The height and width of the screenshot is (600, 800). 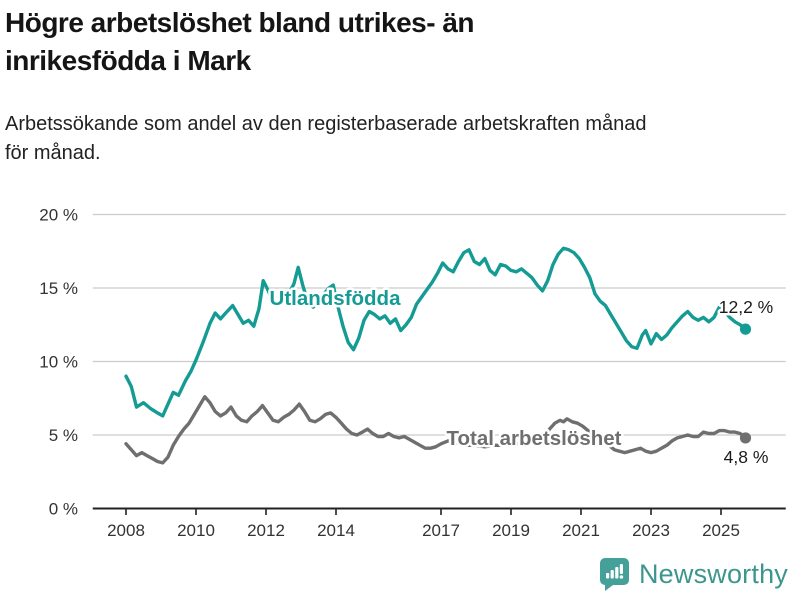 What do you see at coordinates (63, 509) in the screenshot?
I see `y-tick-label: 0 %` at bounding box center [63, 509].